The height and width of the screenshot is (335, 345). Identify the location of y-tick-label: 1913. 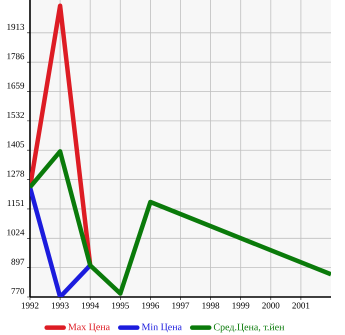
(15, 27).